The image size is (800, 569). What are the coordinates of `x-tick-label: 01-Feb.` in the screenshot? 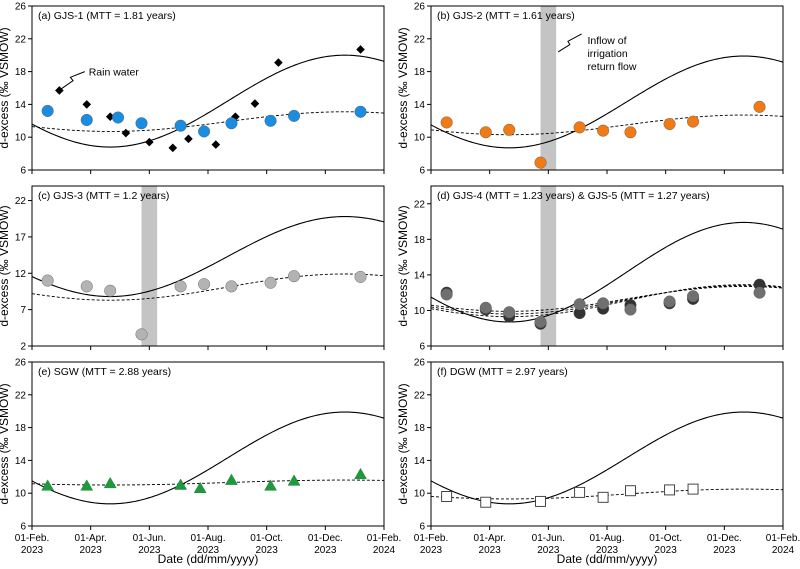 It's located at (431, 538).